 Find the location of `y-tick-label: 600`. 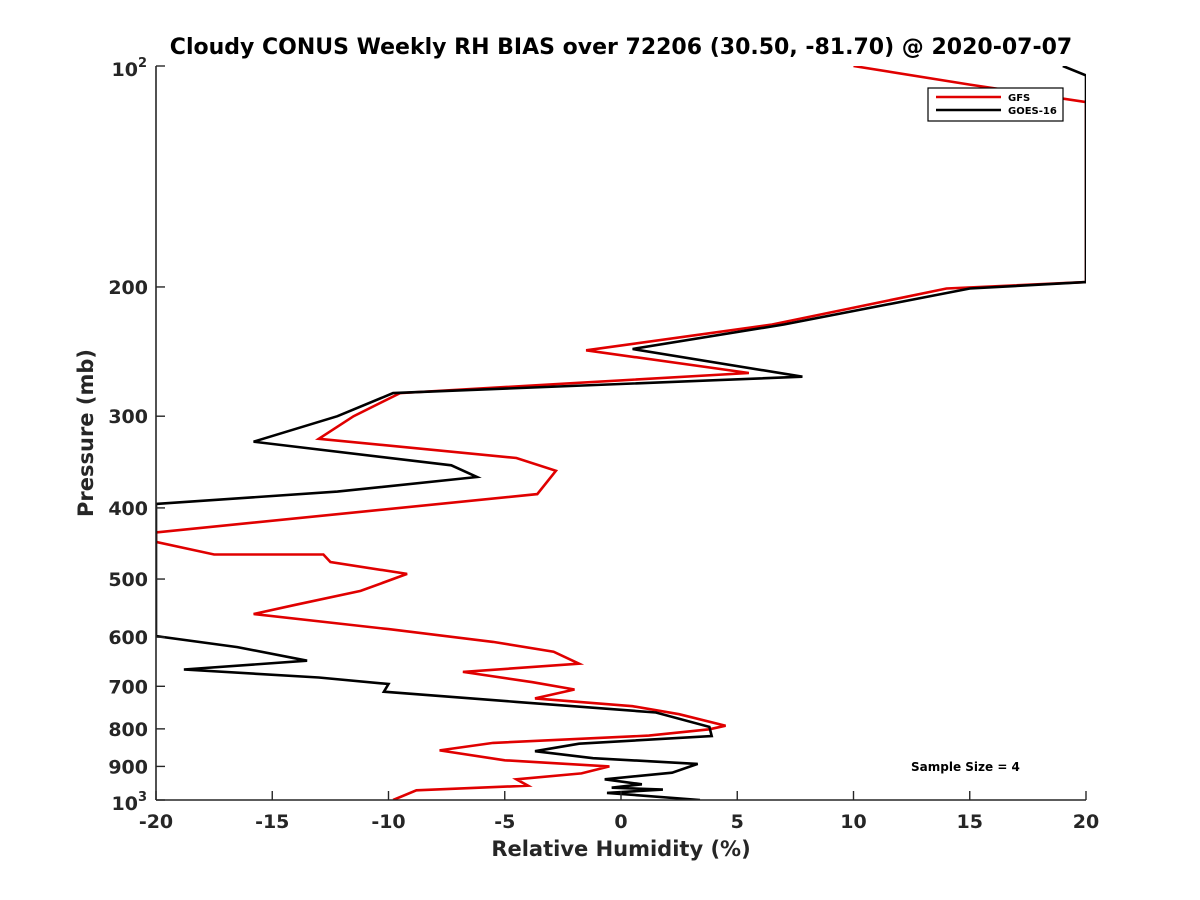

y-tick-label: 600 is located at coordinates (128, 638).